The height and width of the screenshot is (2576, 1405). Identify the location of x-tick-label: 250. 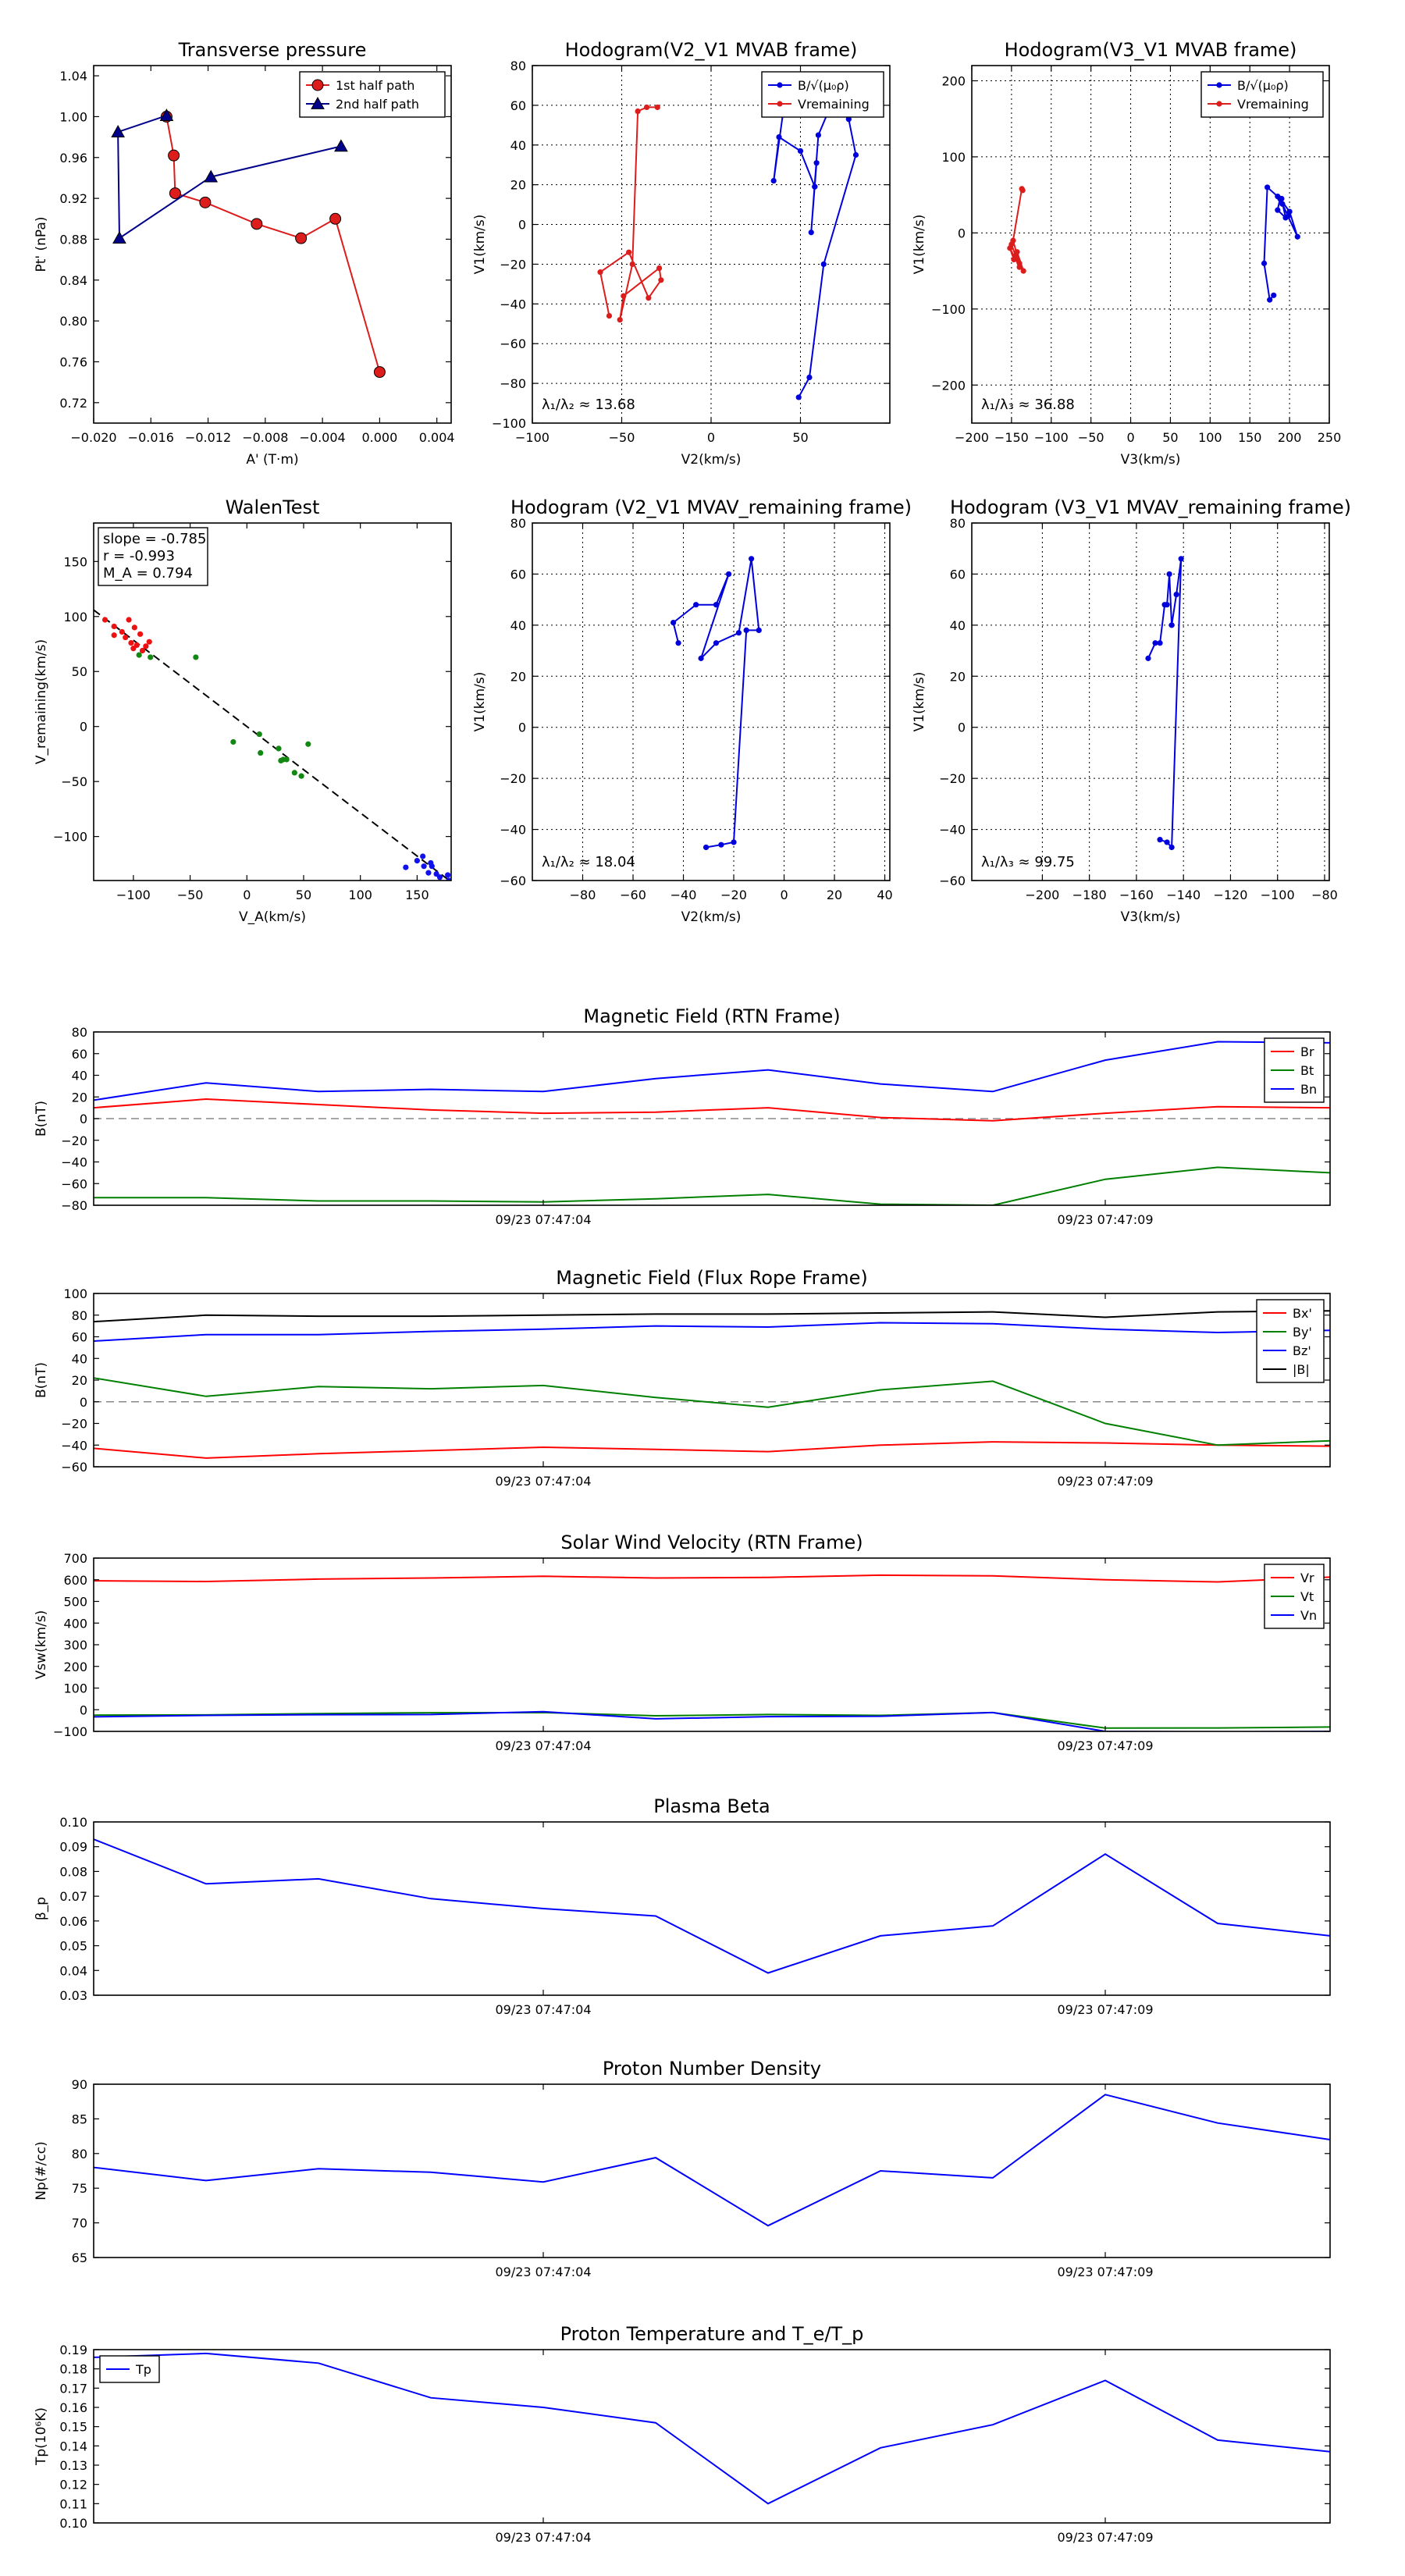
(1330, 437).